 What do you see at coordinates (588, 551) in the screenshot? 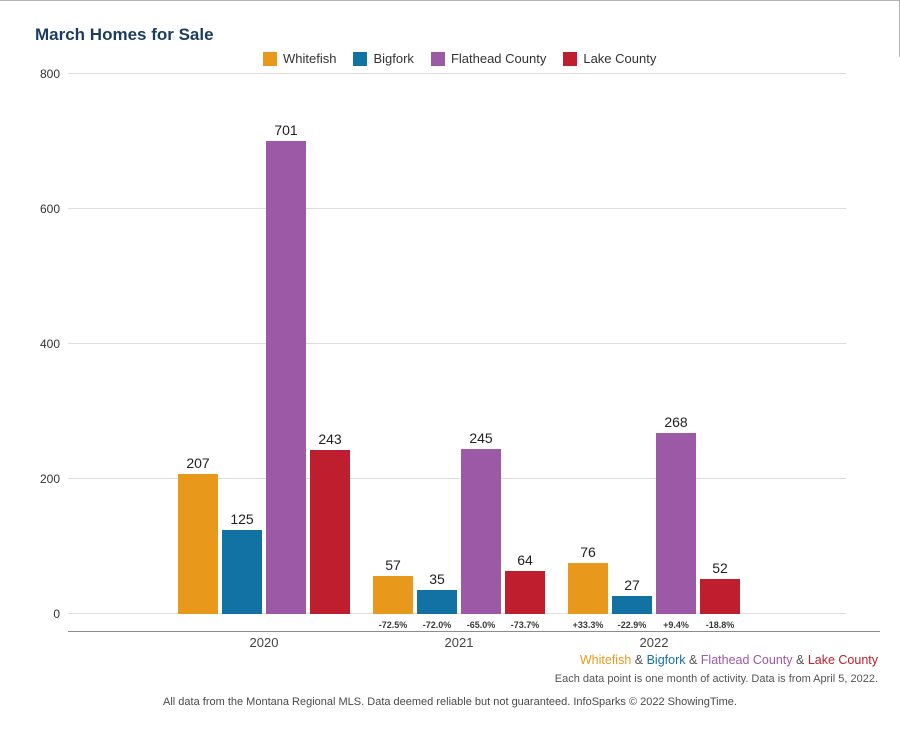
I see `bar-value-label: 76` at bounding box center [588, 551].